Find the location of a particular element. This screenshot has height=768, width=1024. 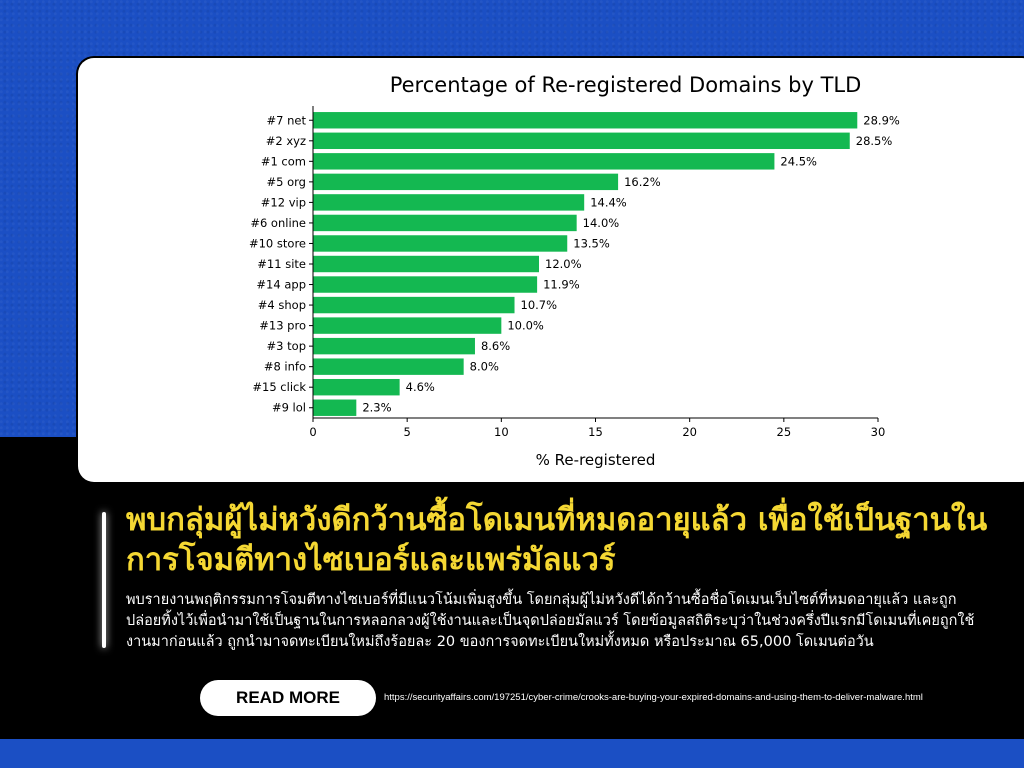

x-tick-label-0: 0 is located at coordinates (312, 432).